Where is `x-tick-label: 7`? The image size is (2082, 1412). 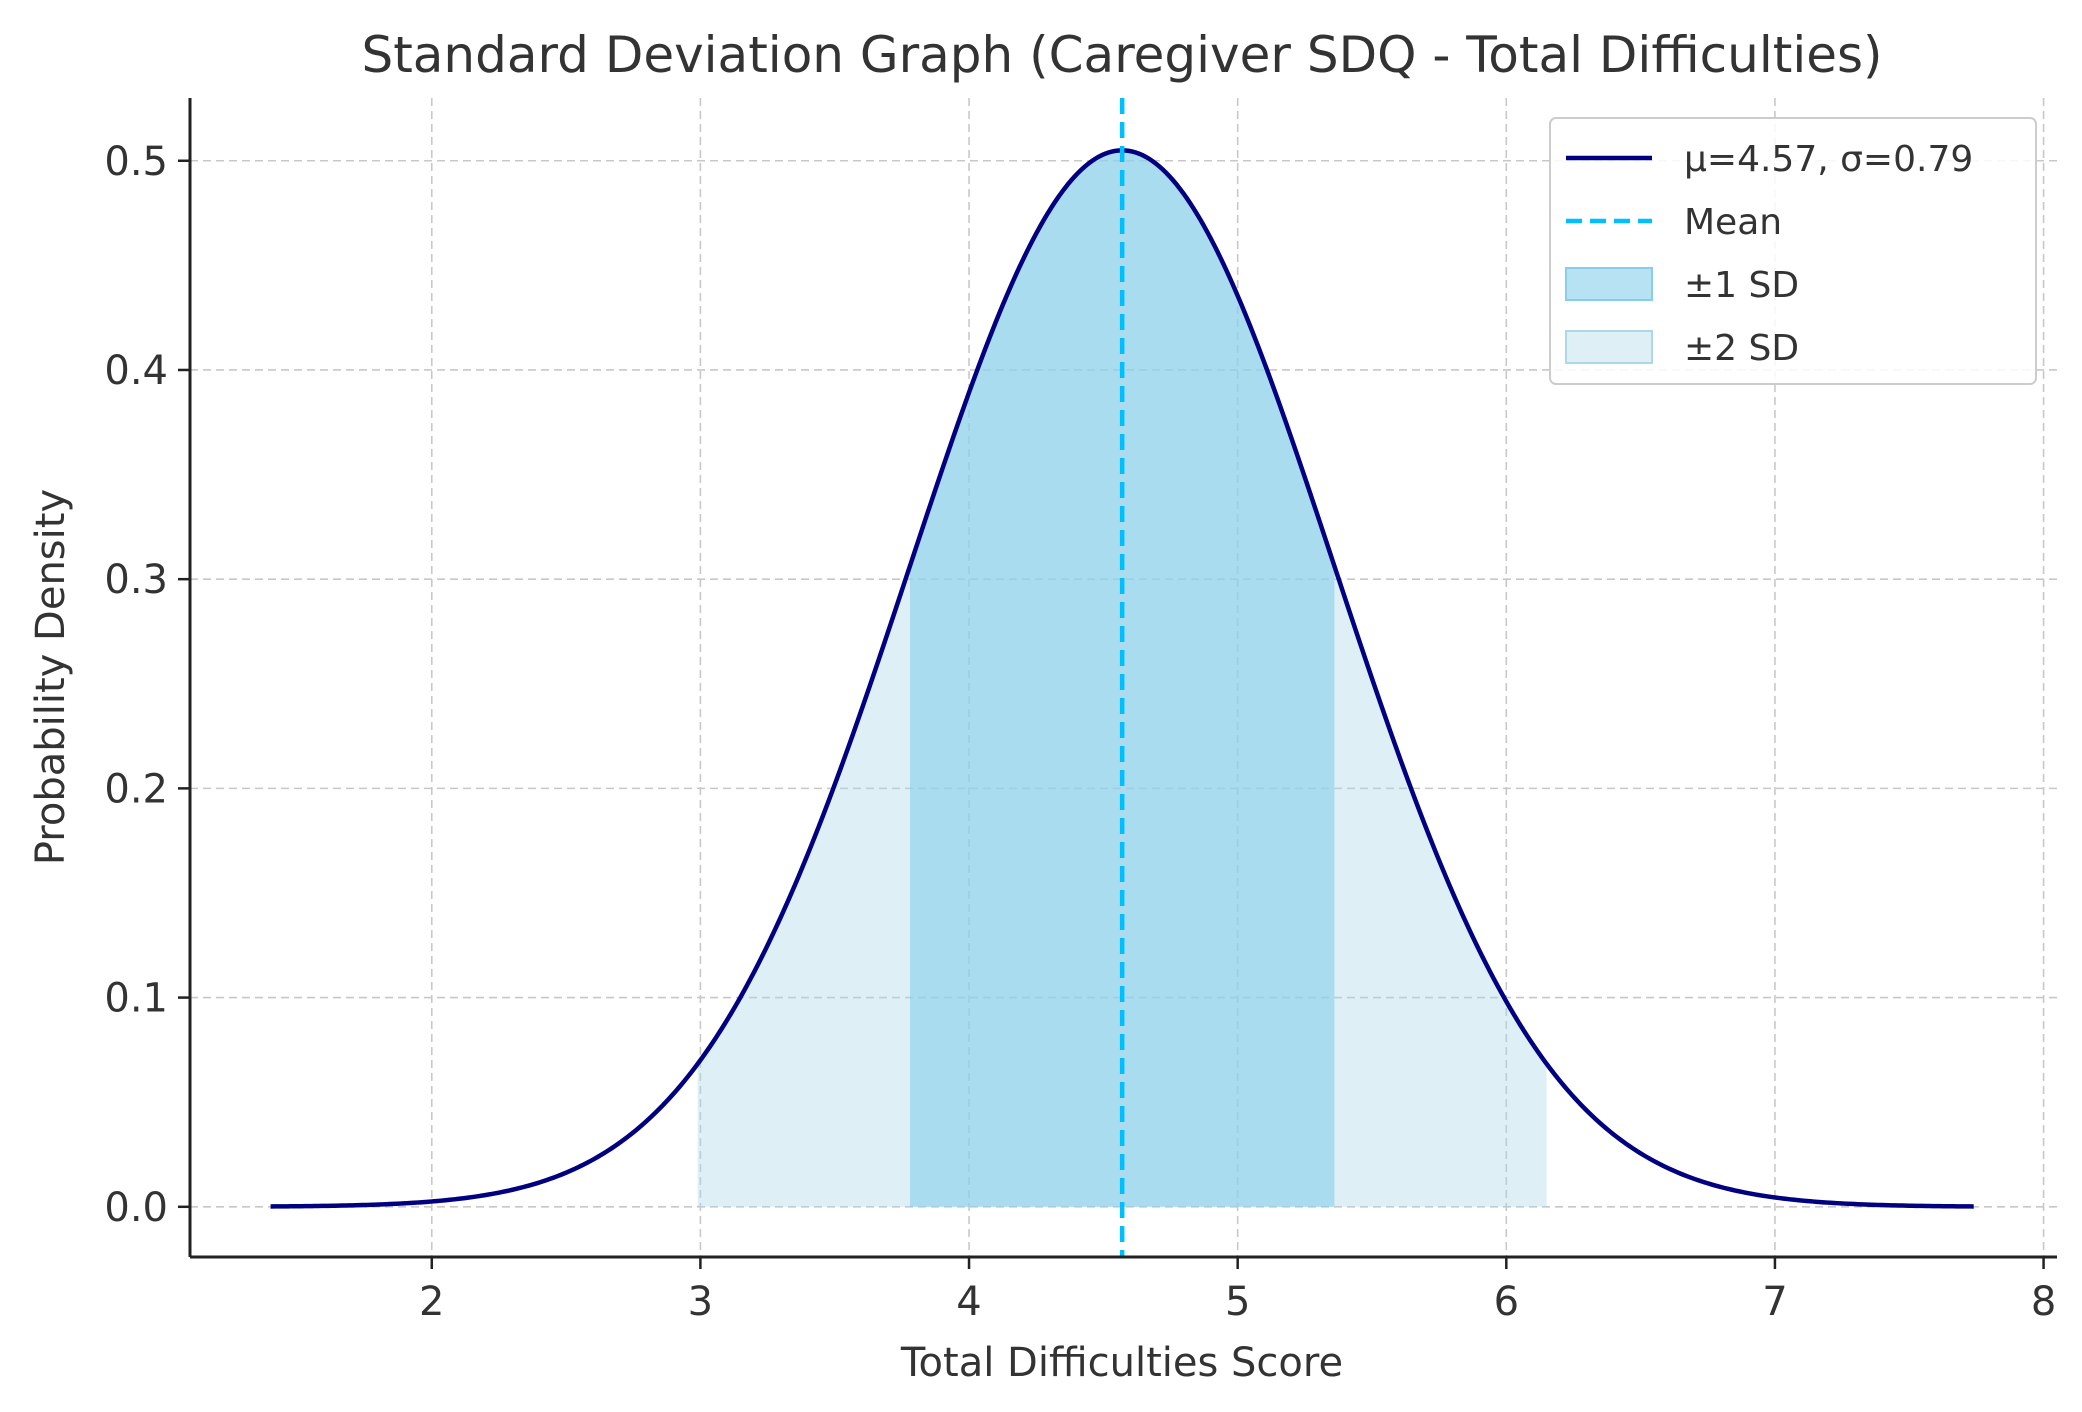
x-tick-label: 7 is located at coordinates (1774, 1302).